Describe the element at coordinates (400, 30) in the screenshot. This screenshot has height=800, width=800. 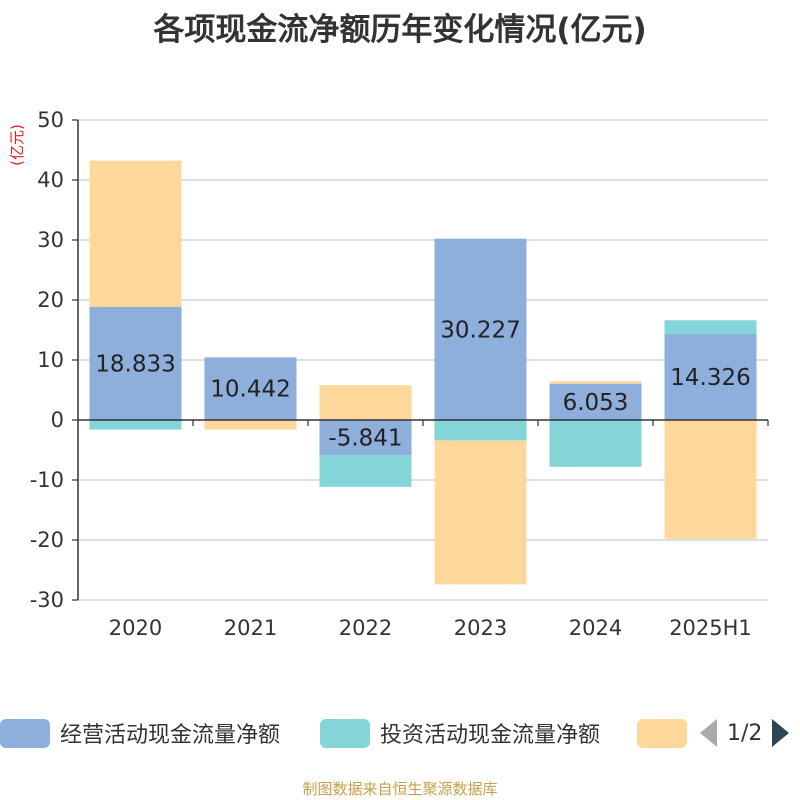
I see `chart-title: 各项现金流净额历年变化情况(亿元)` at that location.